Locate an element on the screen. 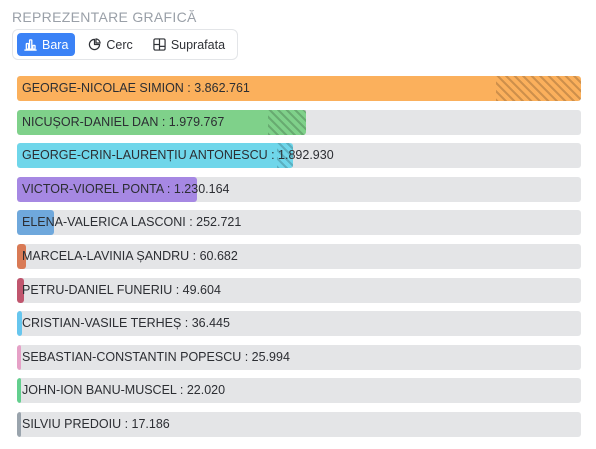 Image resolution: width=596 pixels, height=449 pixels. toggle-area-button: Suprafata is located at coordinates (189, 44).